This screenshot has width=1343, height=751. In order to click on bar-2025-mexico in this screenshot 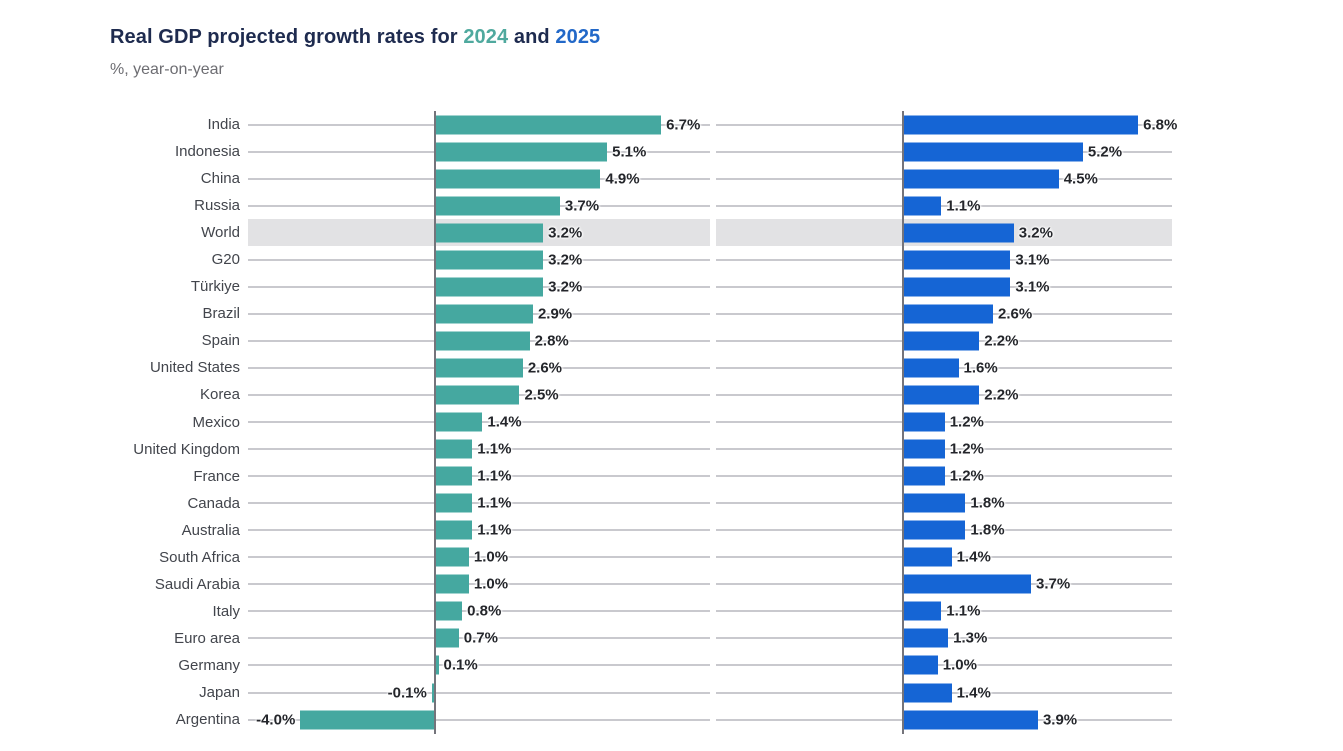, I will do `click(924, 422)`.